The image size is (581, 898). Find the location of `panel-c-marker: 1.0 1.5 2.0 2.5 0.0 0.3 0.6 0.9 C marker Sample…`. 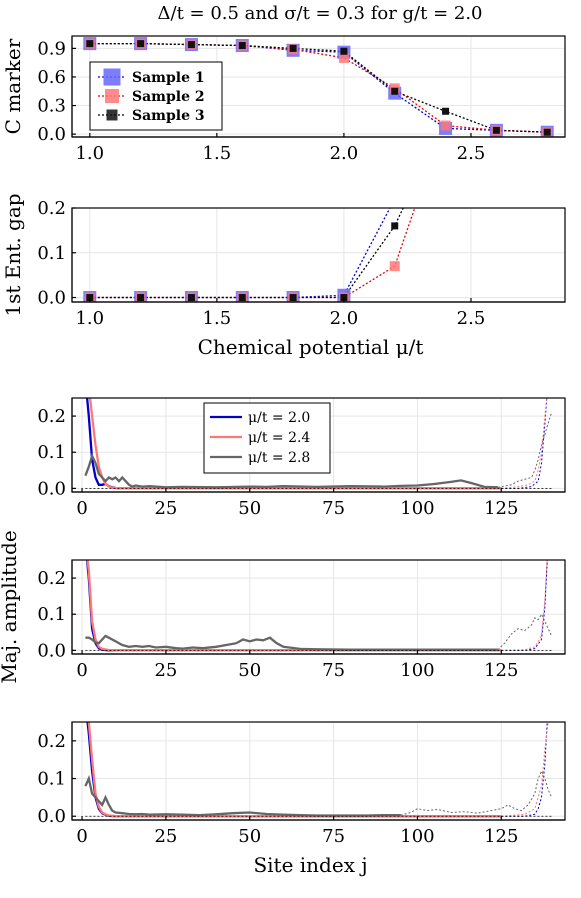

panel-c-marker: 1.0 1.5 2.0 2.5 0.0 0.3 0.6 0.9 C marker Sample… is located at coordinates (283, 99).